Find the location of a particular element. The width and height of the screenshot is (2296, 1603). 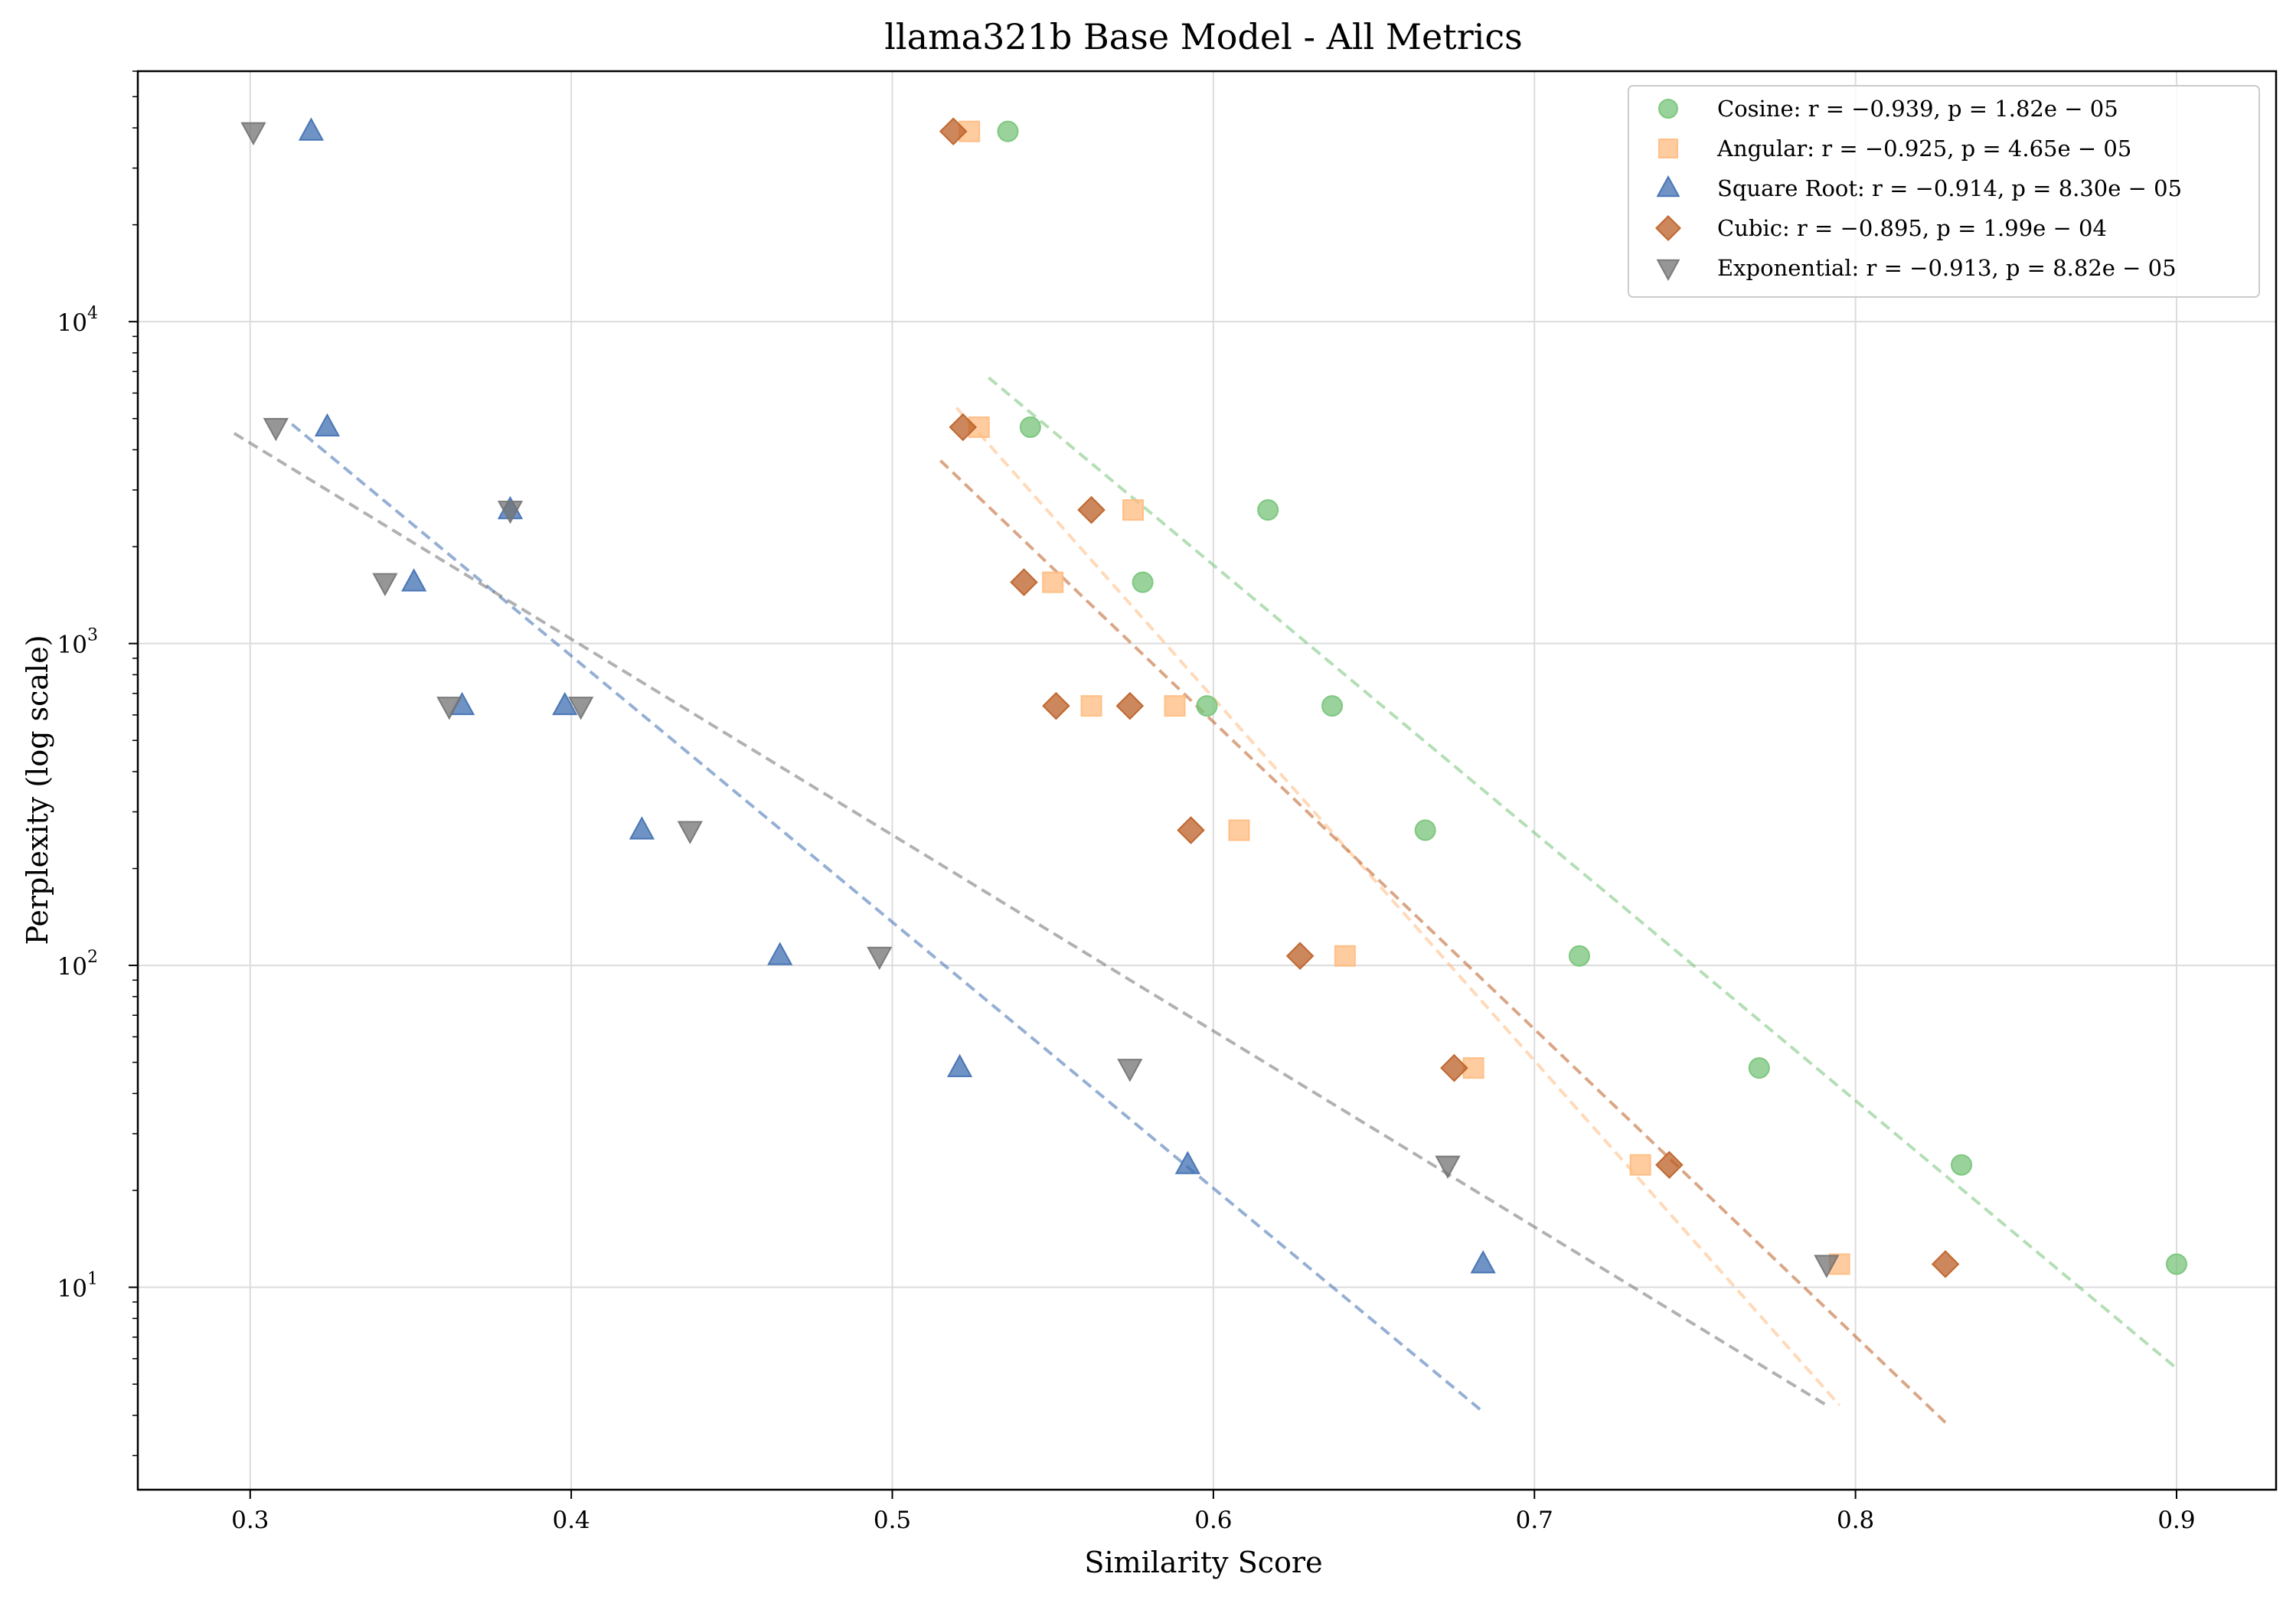

legend-marker-triangle-down is located at coordinates (1668, 270).